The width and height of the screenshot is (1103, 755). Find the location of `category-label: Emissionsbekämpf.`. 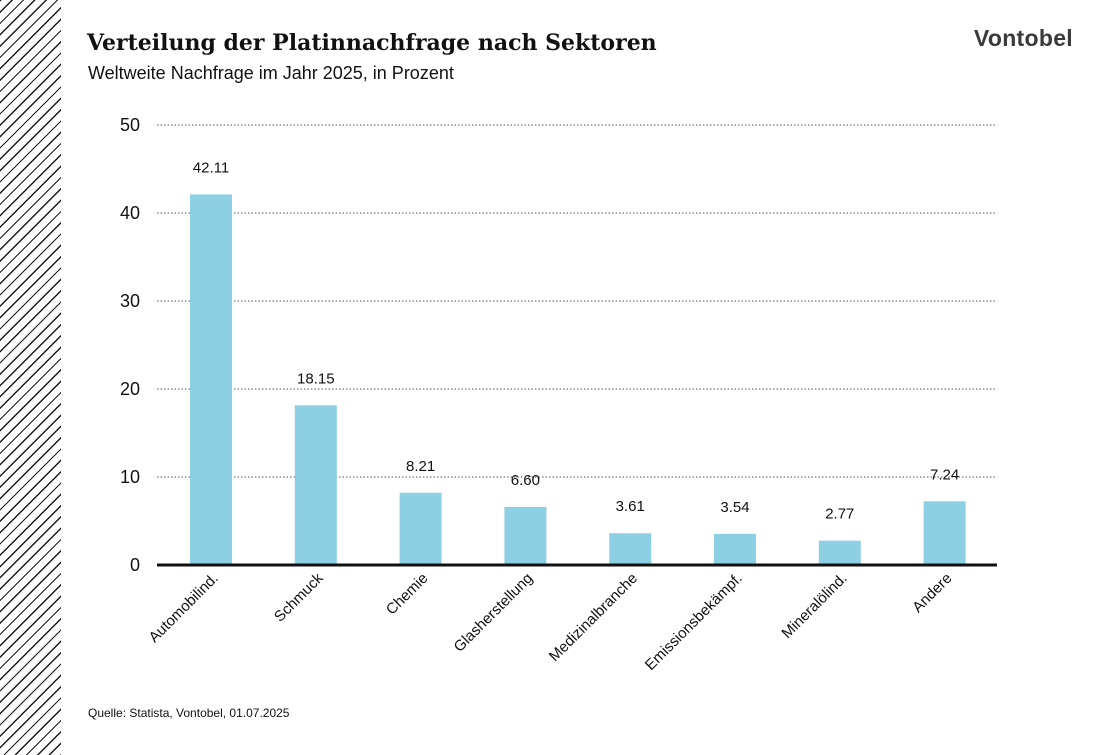

category-label: Emissionsbekämpf. is located at coordinates (694, 622).